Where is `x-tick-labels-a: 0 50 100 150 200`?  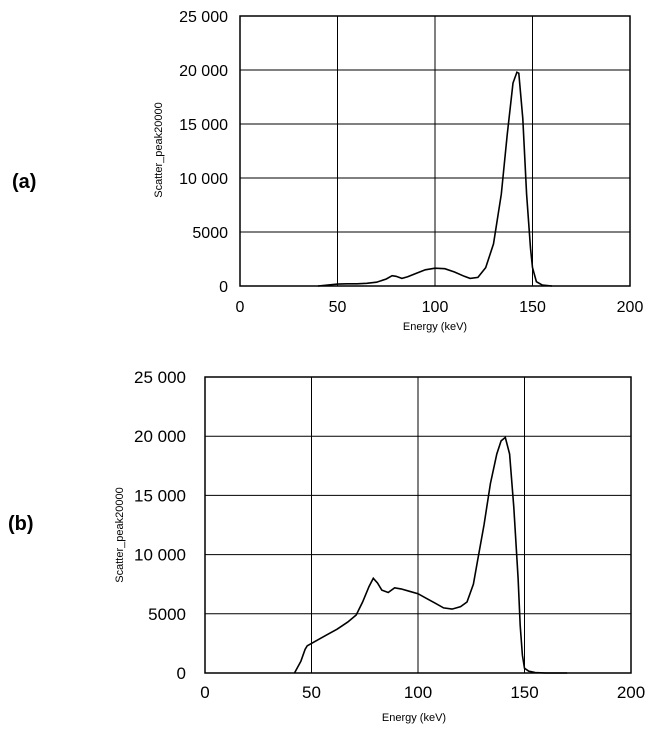
x-tick-labels-a: 0 50 100 150 200 is located at coordinates (440, 307).